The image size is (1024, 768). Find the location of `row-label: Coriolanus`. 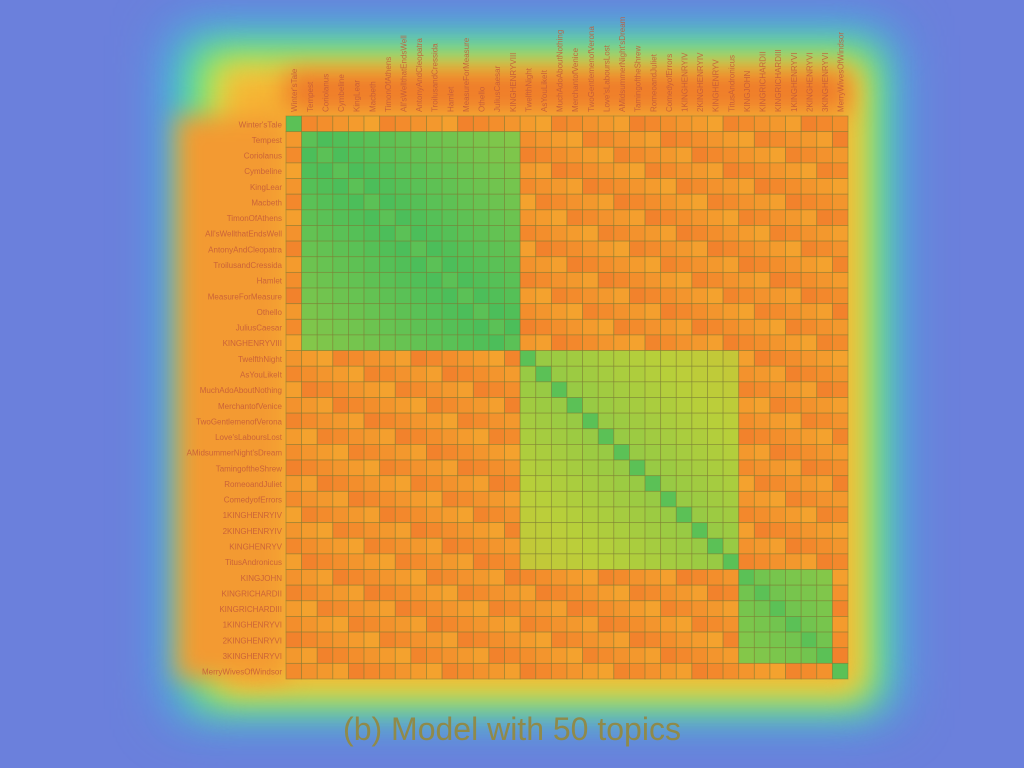

row-label: Coriolanus is located at coordinates (263, 156).